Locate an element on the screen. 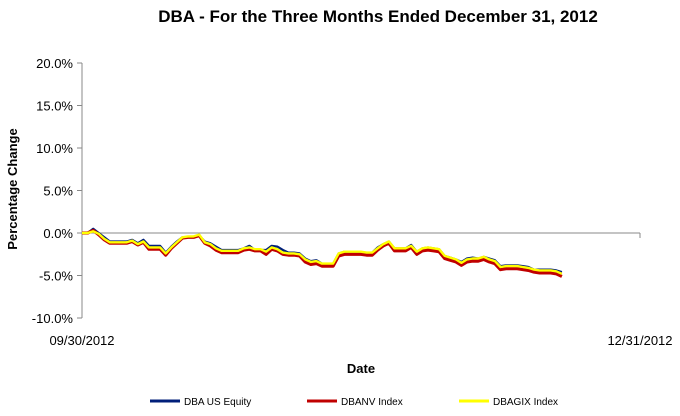  legend-item: DBA US Equity is located at coordinates (200, 402).